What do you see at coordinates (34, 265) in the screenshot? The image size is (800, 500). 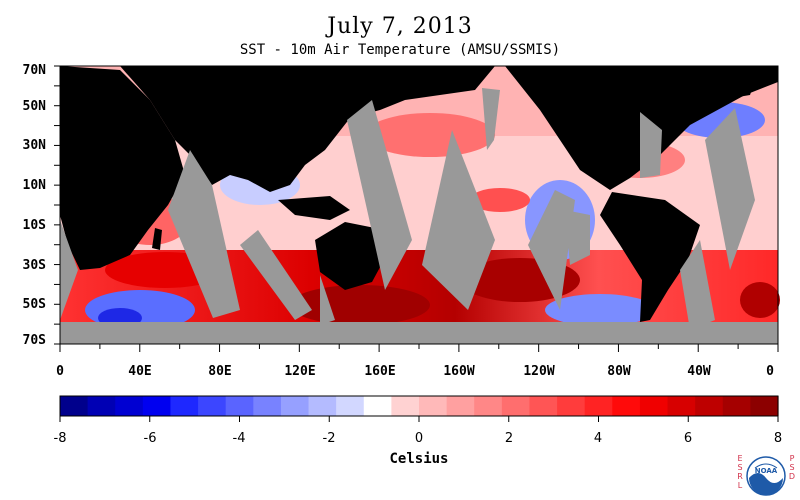 I see `lat-label-30s: 30S` at bounding box center [34, 265].